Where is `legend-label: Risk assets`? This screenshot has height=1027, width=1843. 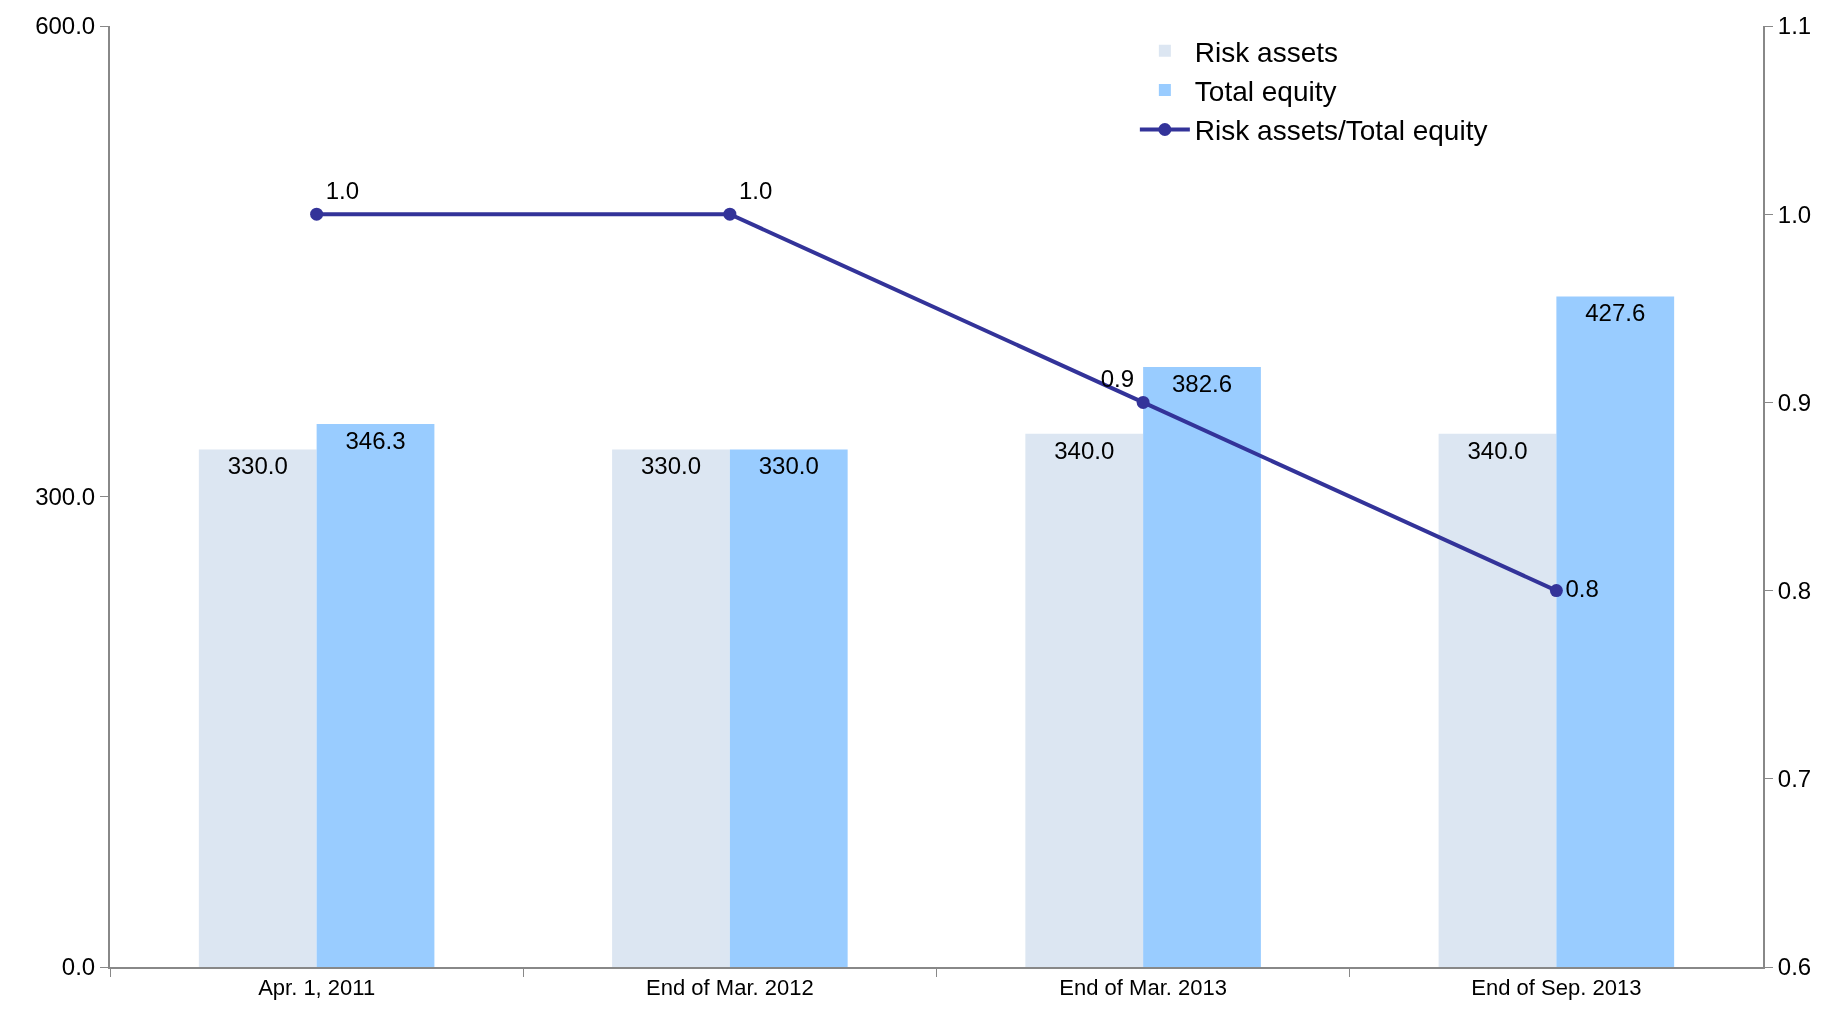 legend-label: Risk assets is located at coordinates (1266, 52).